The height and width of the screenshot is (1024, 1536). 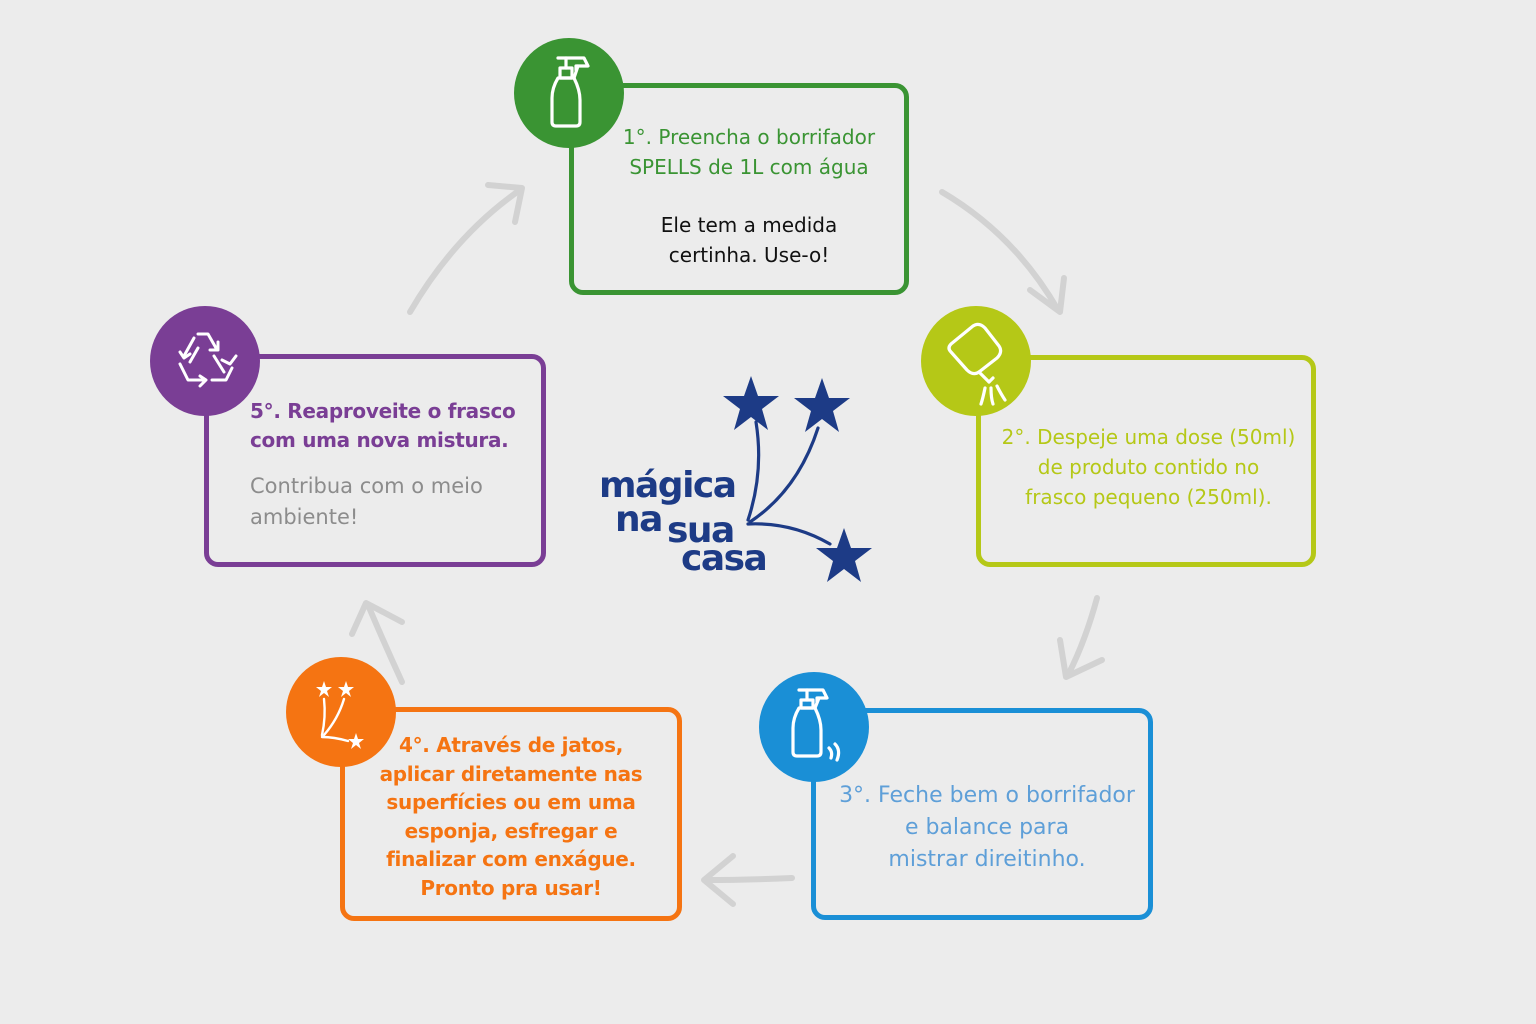 What do you see at coordinates (639, 519) in the screenshot?
I see `logo-word-na: na` at bounding box center [639, 519].